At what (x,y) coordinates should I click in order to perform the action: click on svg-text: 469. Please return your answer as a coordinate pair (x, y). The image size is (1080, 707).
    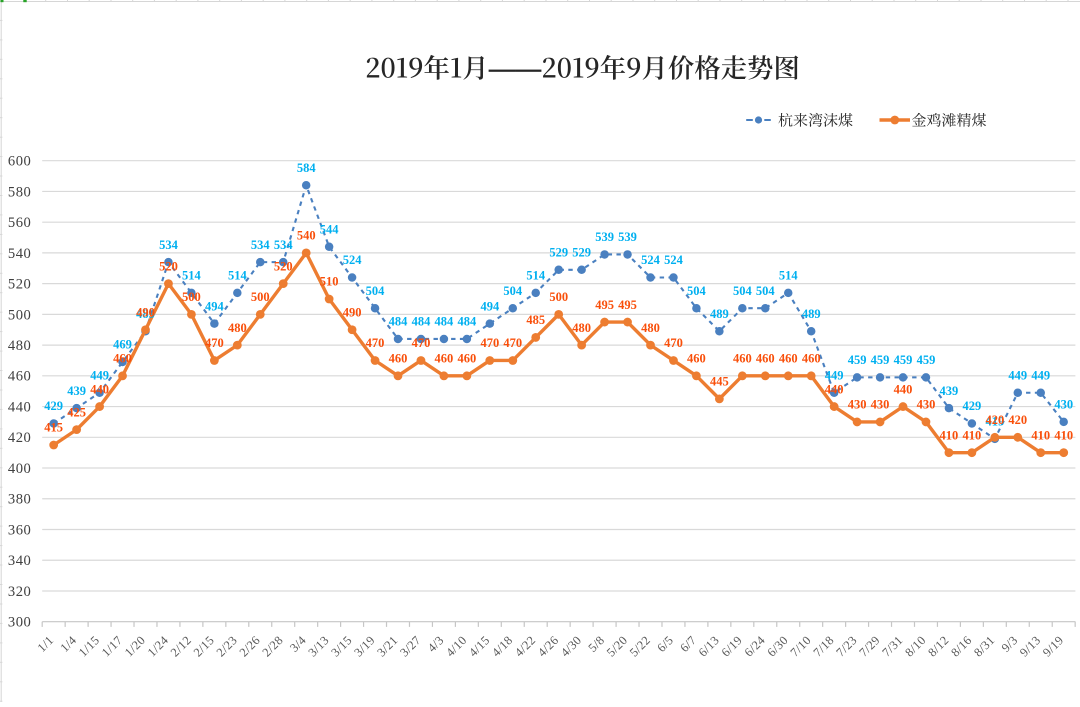
    Looking at the image, I should click on (122, 345).